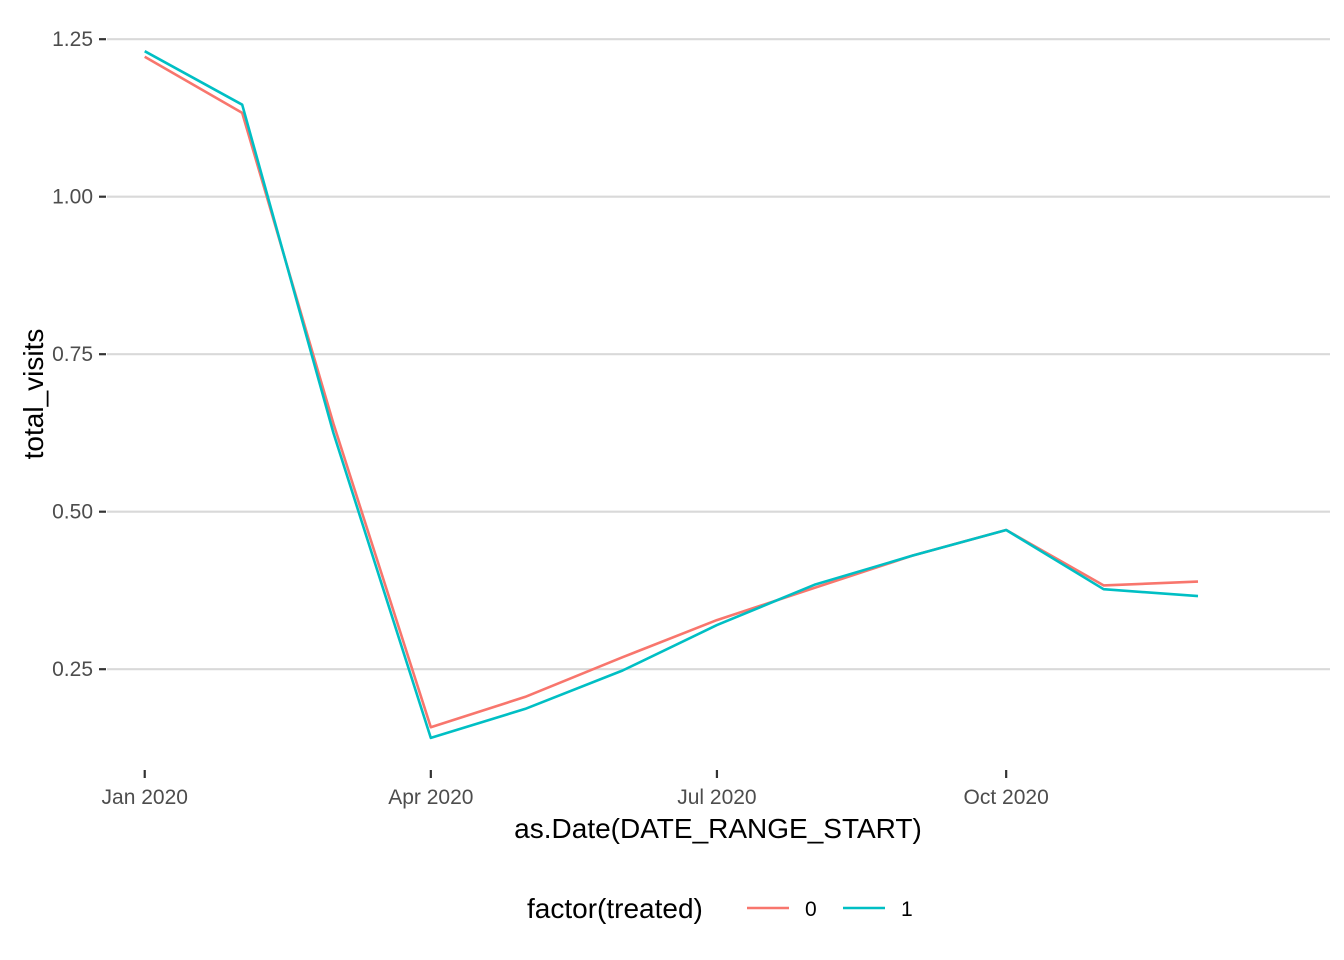  Describe the element at coordinates (907, 909) in the screenshot. I see `legend-label-1: 1` at that location.